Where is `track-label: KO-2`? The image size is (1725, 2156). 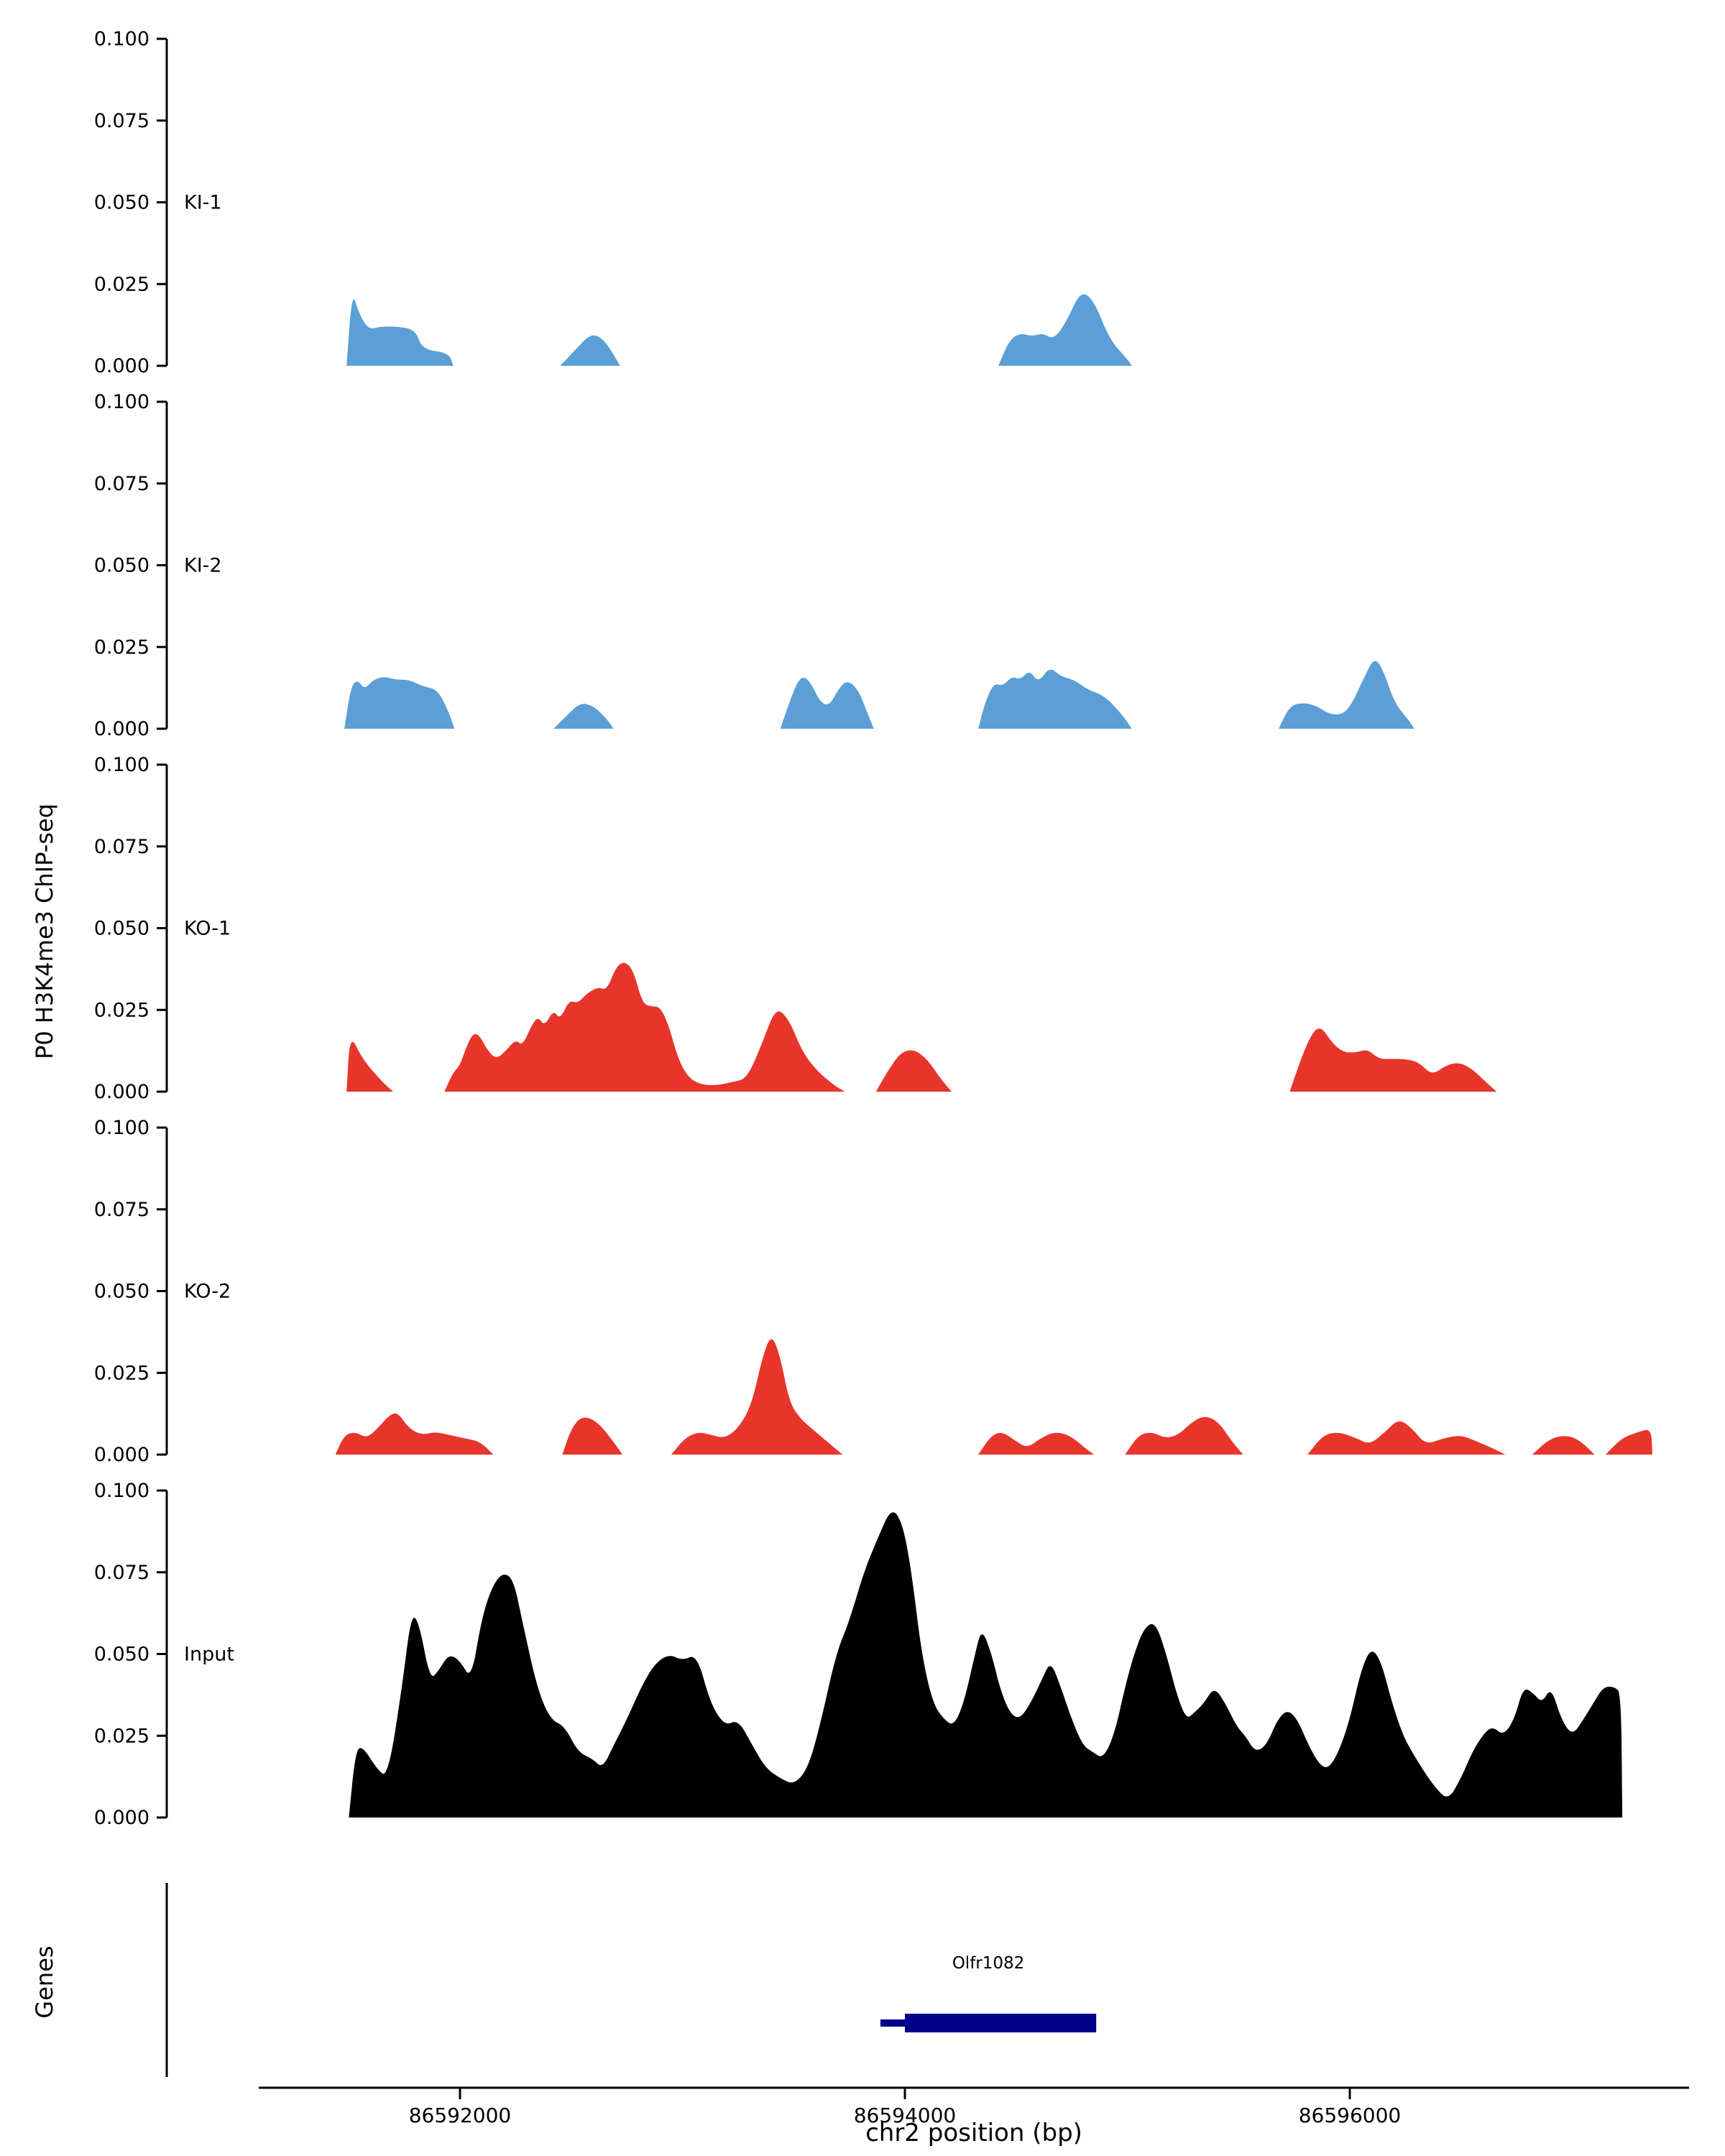
track-label: KO-2 is located at coordinates (207, 1292).